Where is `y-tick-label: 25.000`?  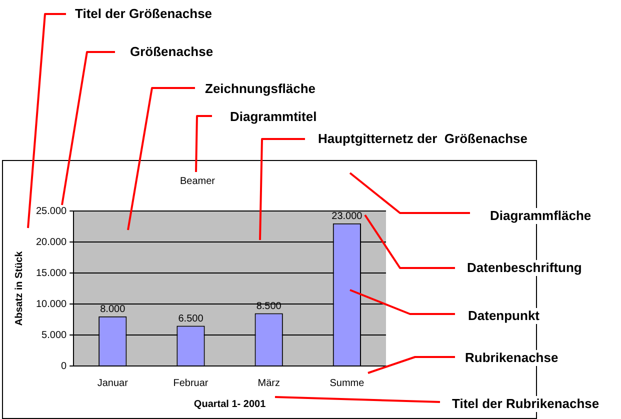 y-tick-label: 25.000 is located at coordinates (52, 211).